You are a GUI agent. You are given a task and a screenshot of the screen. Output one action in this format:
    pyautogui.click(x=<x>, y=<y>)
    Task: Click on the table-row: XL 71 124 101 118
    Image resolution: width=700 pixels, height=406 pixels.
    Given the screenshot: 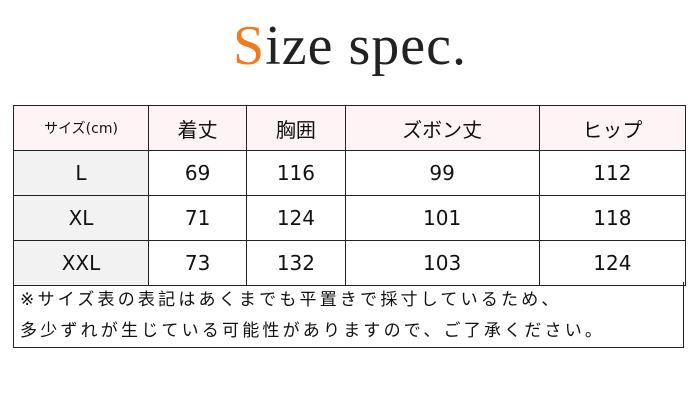 What is the action you would take?
    pyautogui.click(x=350, y=218)
    